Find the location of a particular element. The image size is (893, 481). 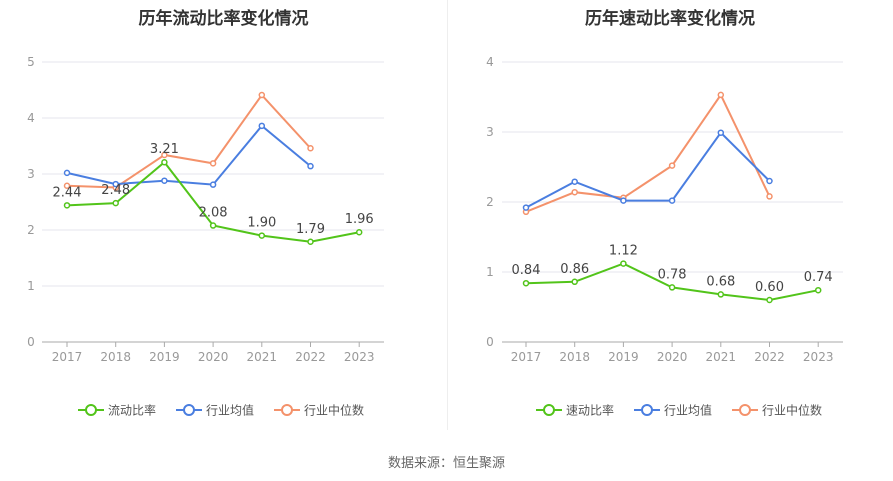

data-label: 0.78 is located at coordinates (672, 274).